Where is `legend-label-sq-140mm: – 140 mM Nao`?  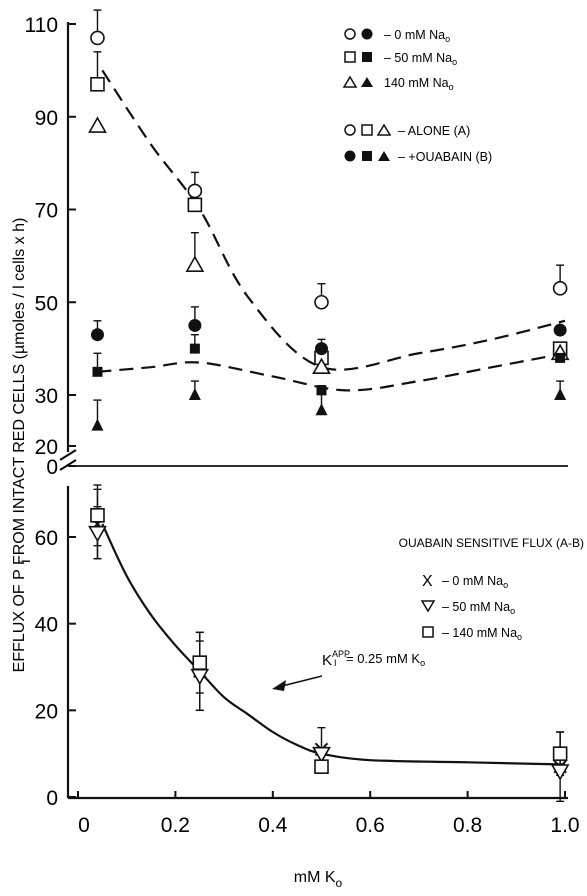 legend-label-sq-140mm: – 140 mM Nao is located at coordinates (482, 634).